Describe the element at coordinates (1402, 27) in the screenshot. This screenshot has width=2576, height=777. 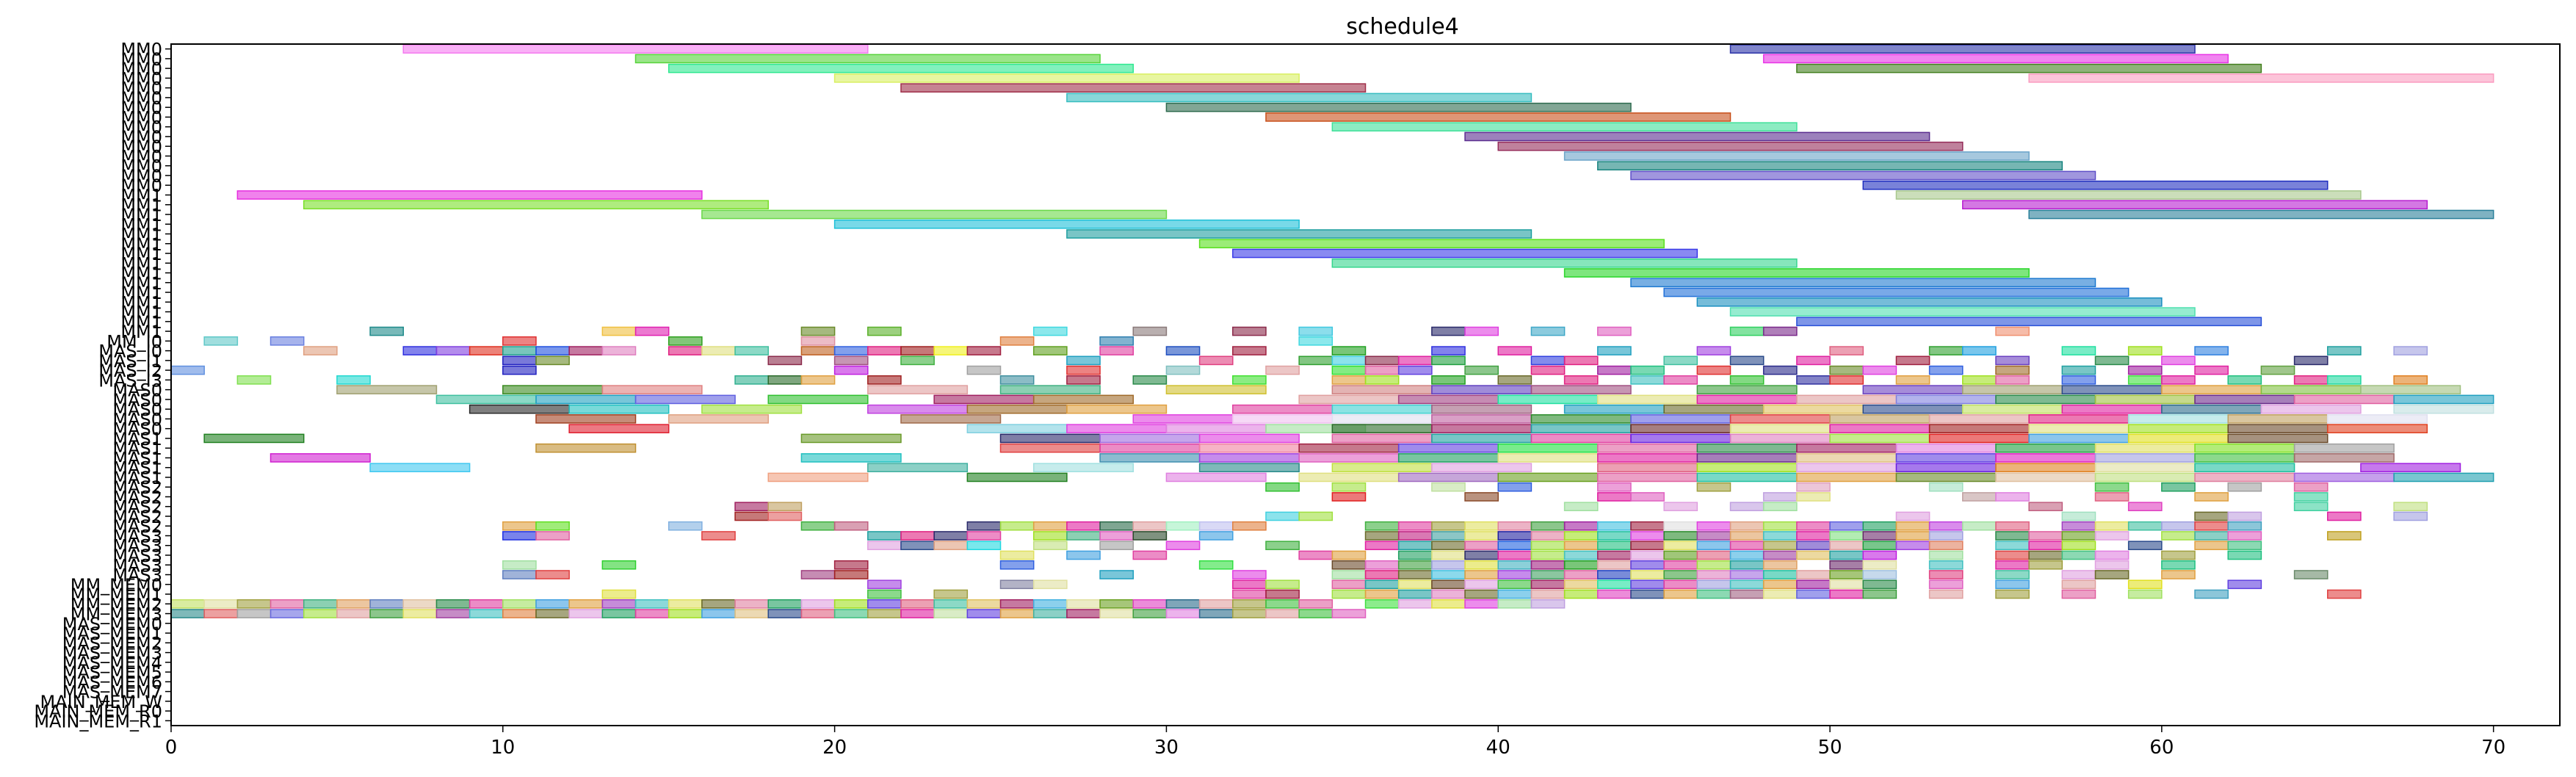
I see `chart-title: schedule4` at that location.